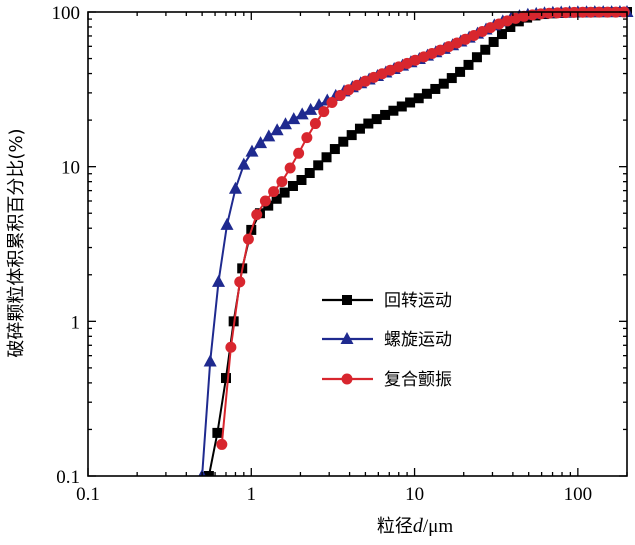  I want to click on y-tick-label-2: 10, so click(70, 168).